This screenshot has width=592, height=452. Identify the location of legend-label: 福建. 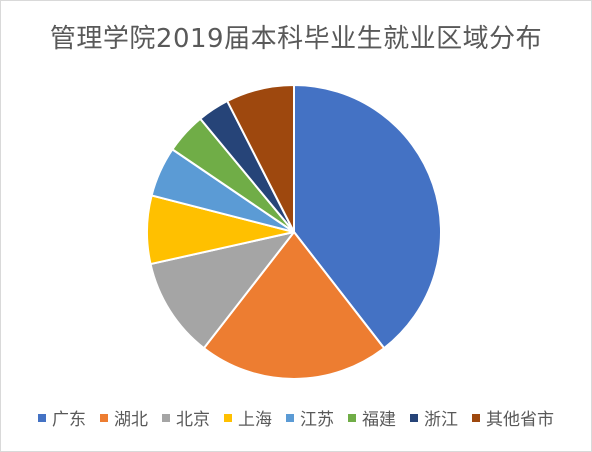
(379, 420).